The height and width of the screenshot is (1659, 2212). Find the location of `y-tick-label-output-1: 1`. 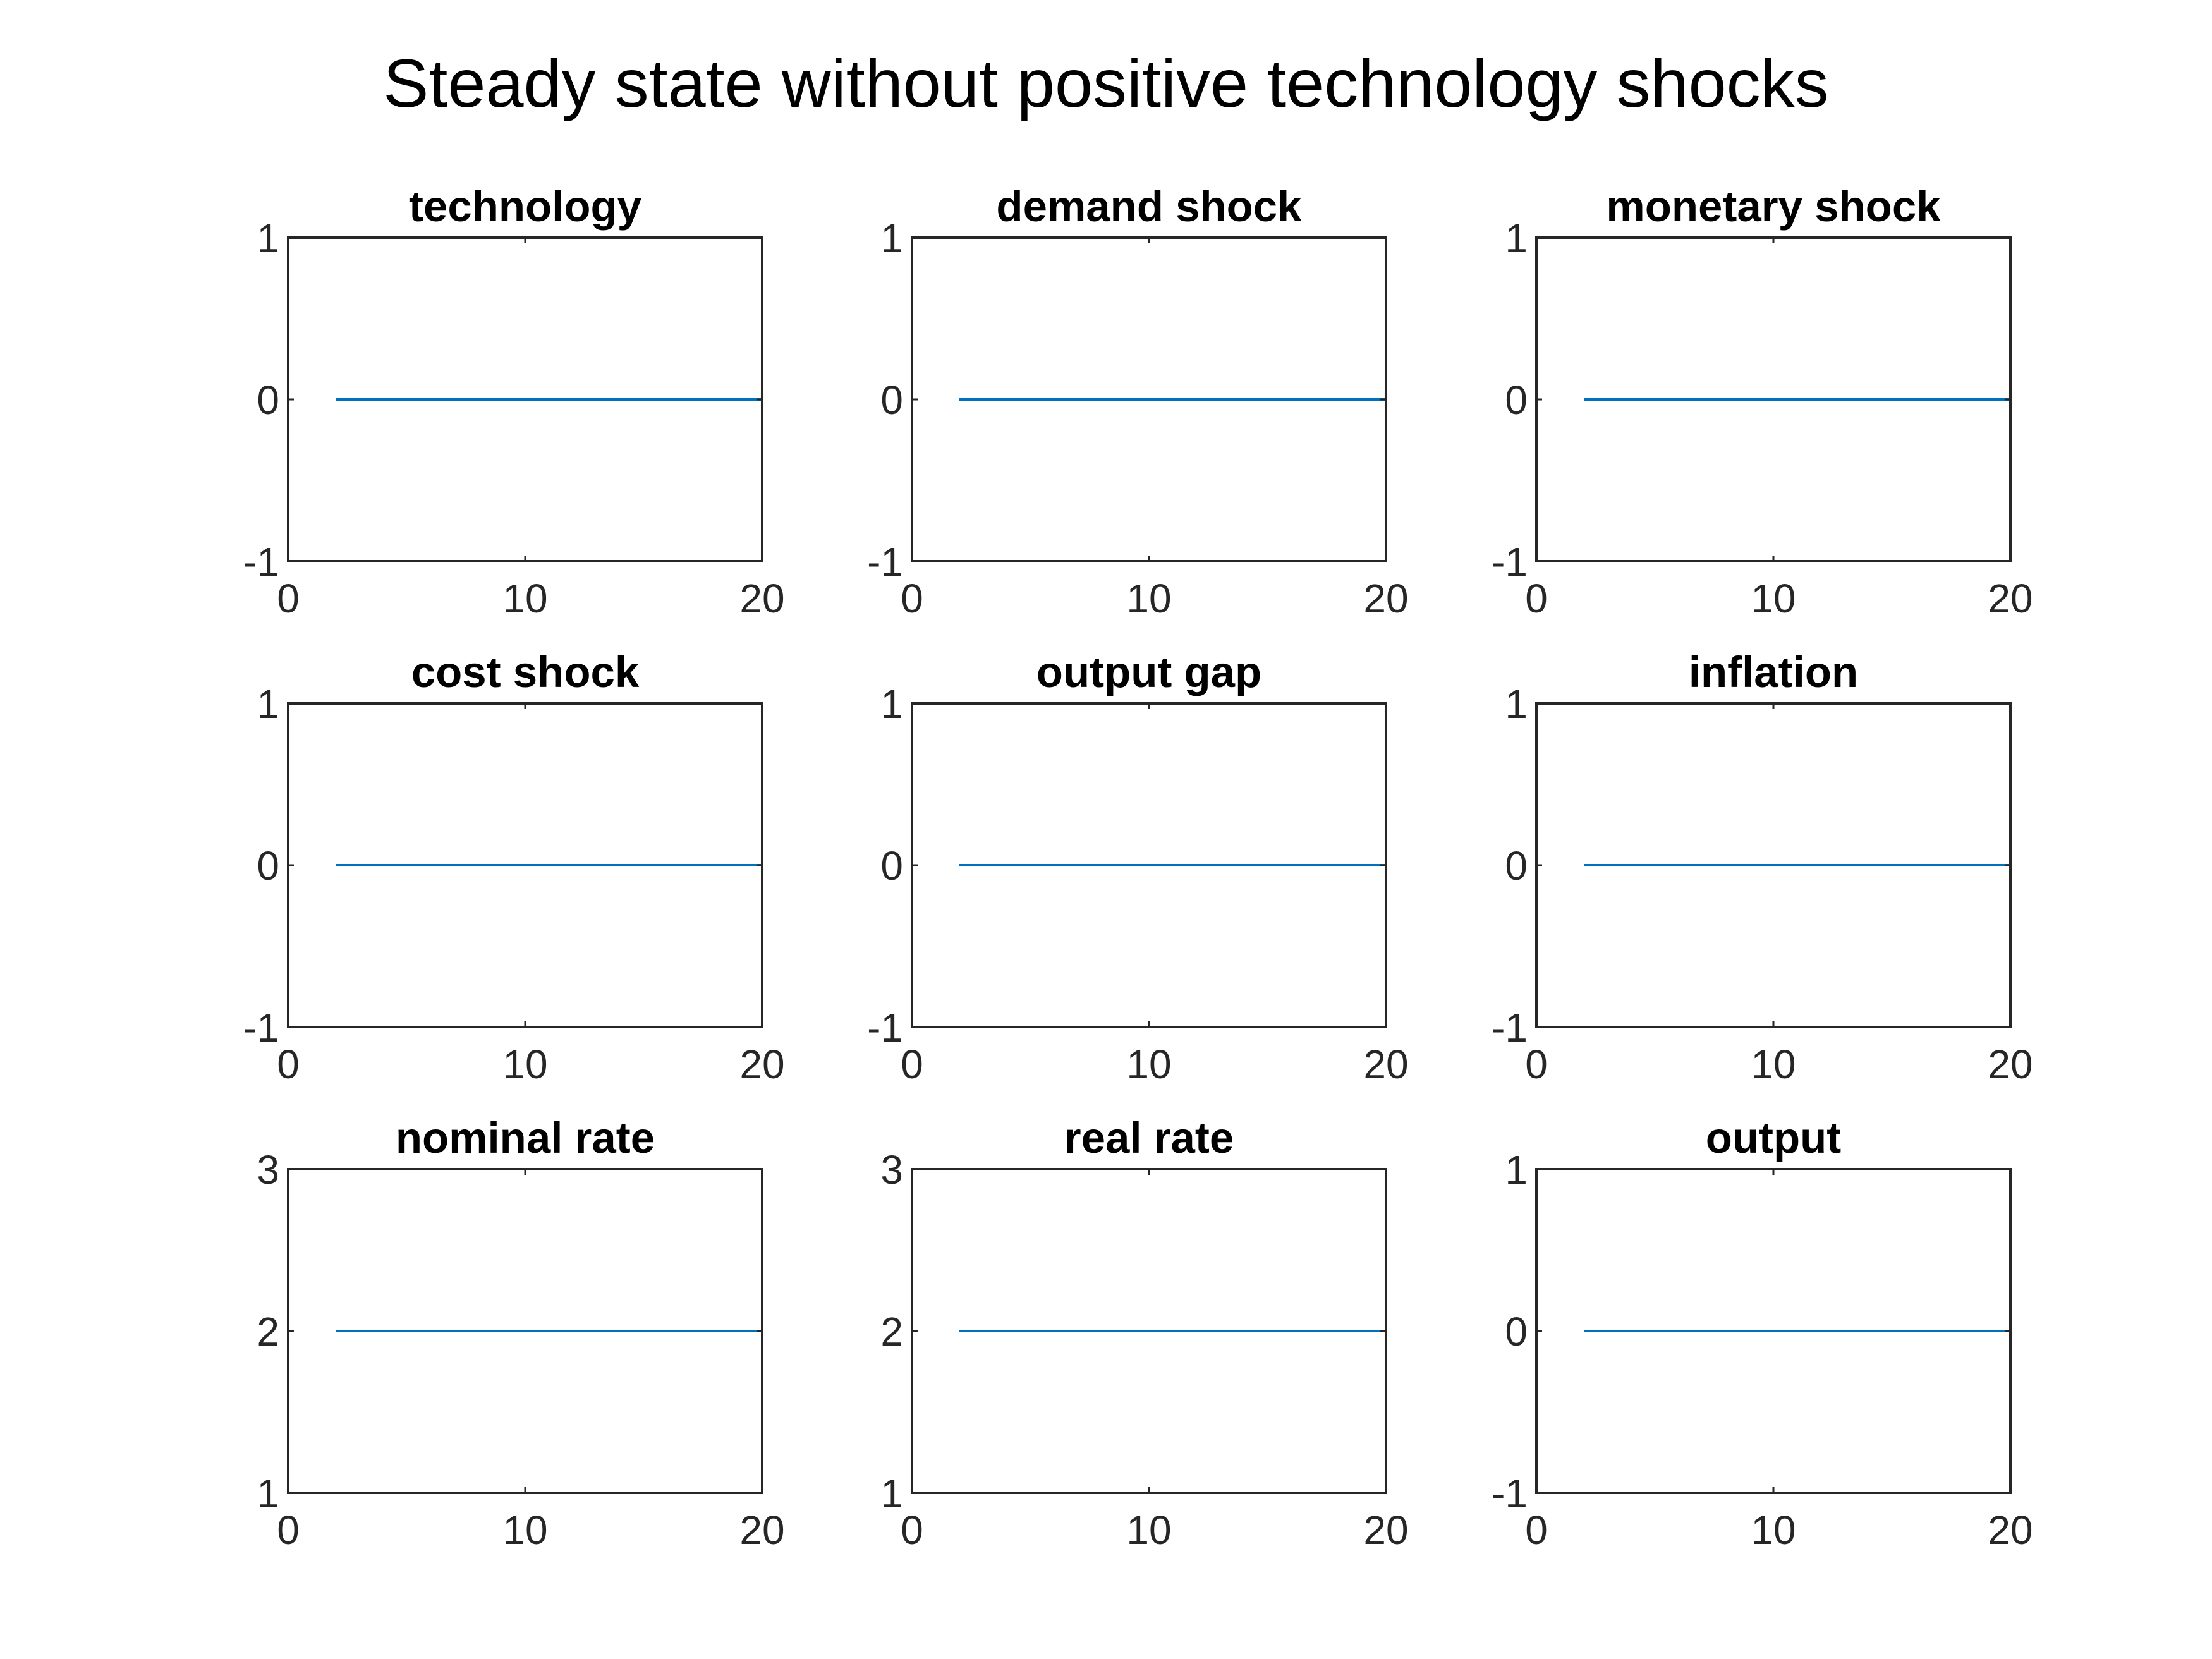

y-tick-label-output-1: 1 is located at coordinates (1516, 1170).